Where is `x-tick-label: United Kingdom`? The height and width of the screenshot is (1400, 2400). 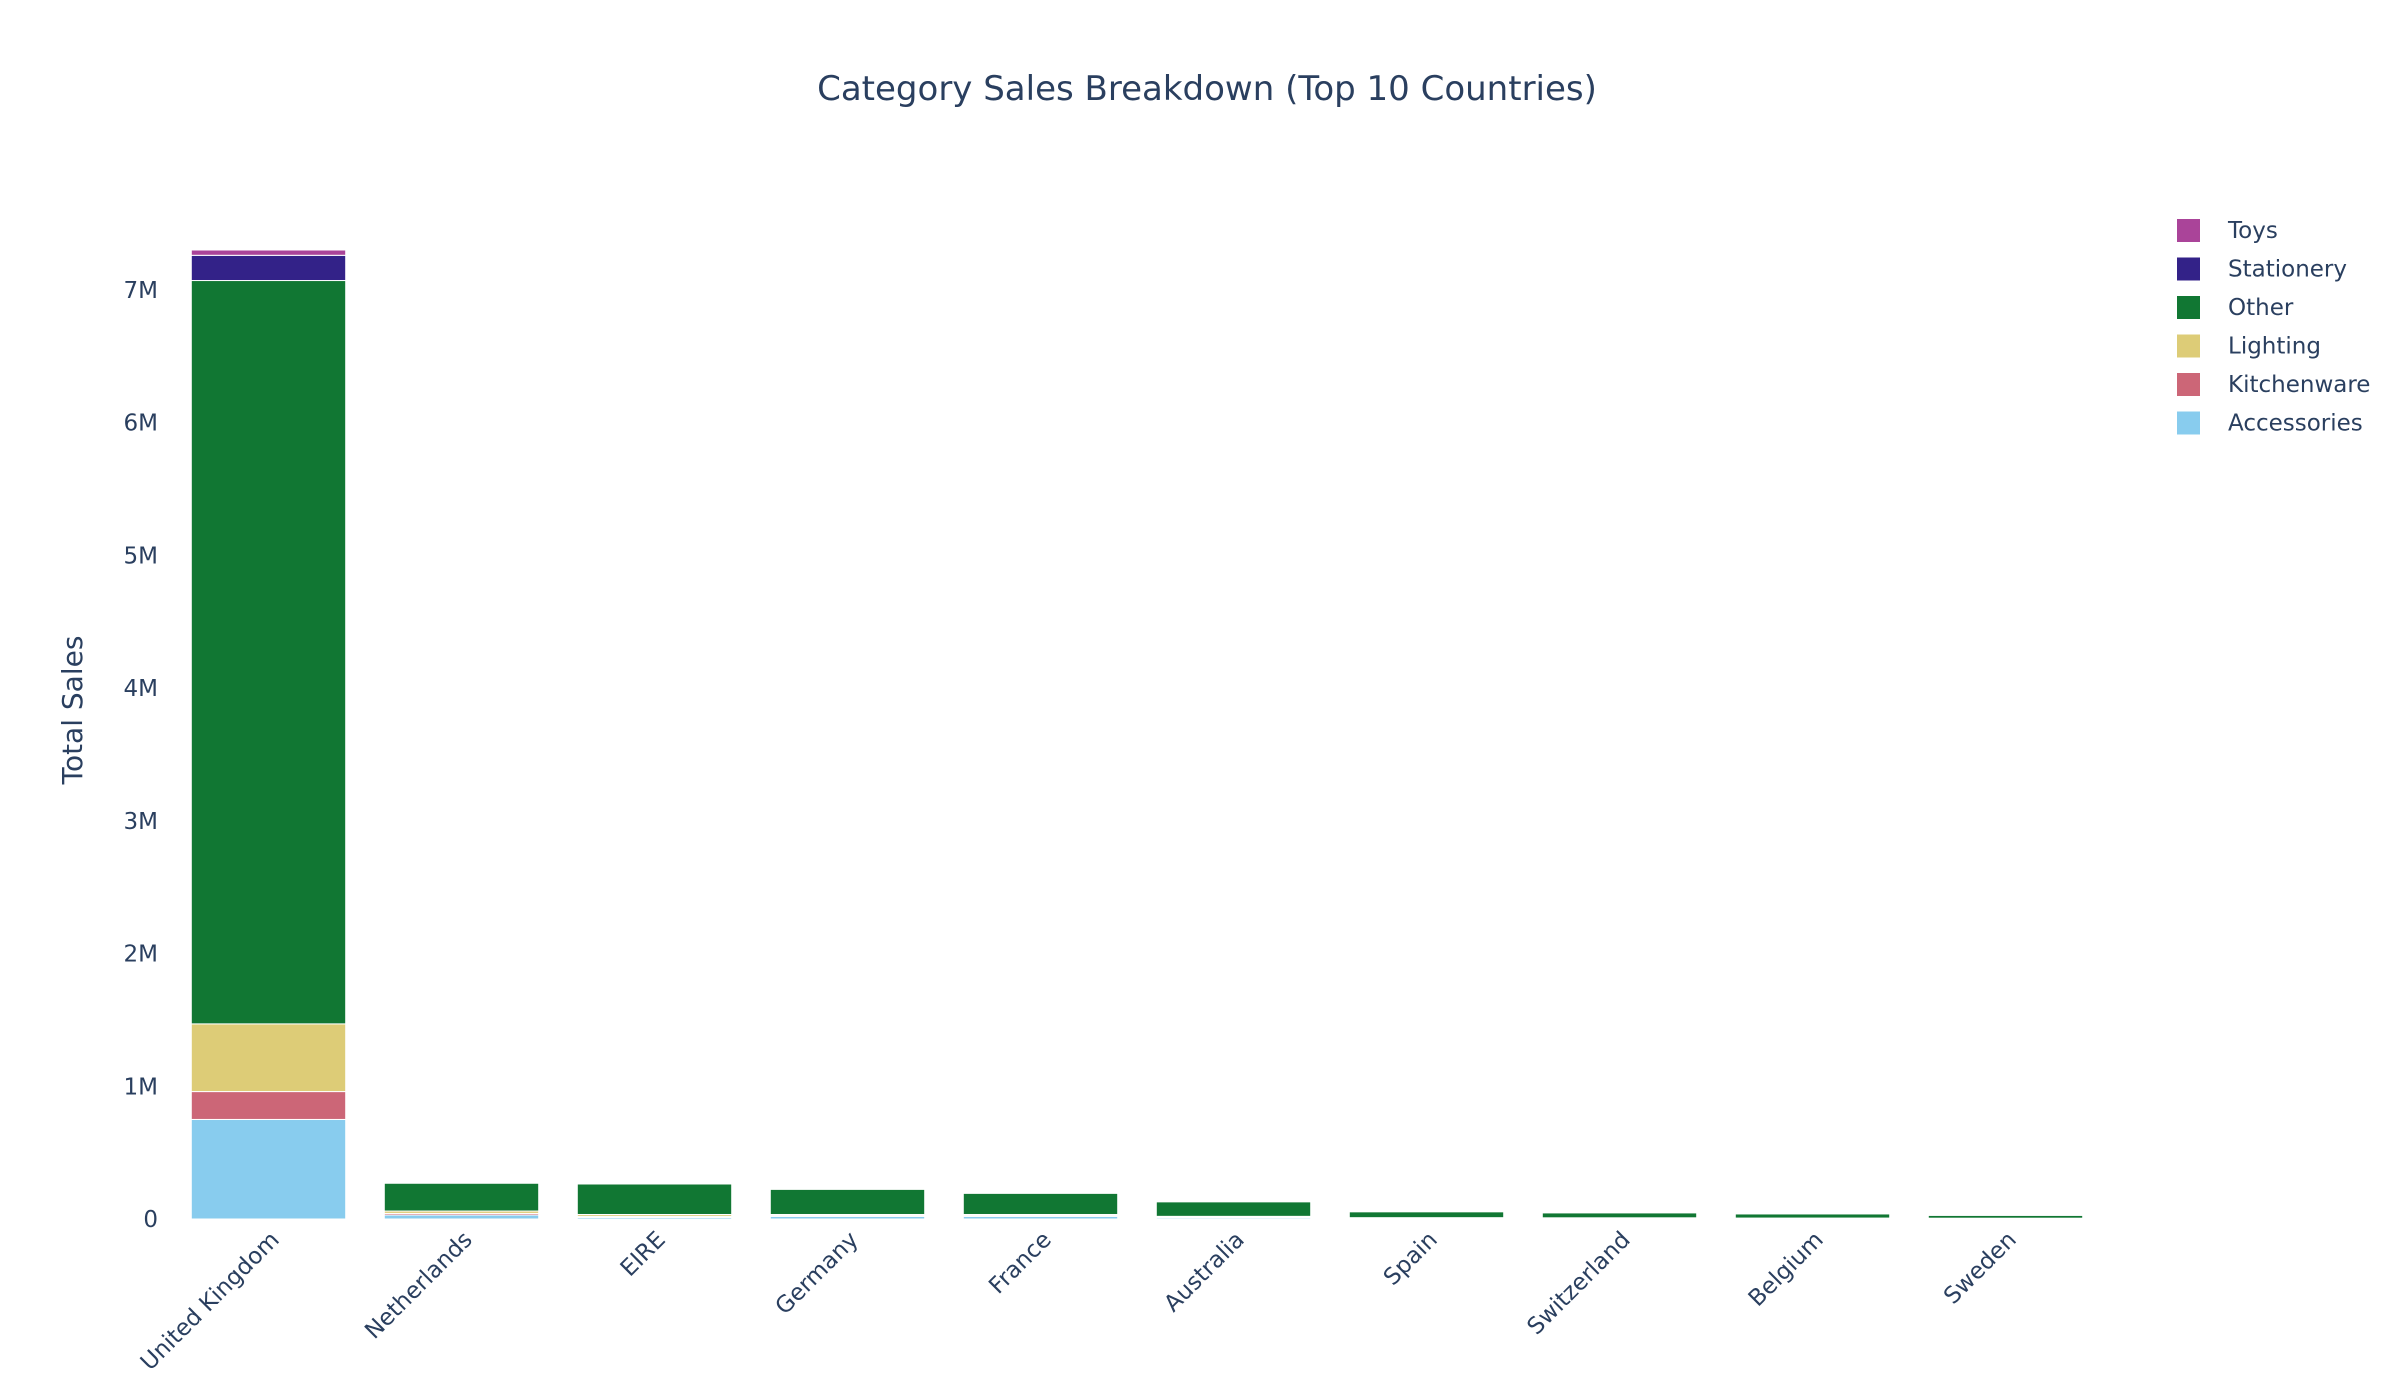 x-tick-label: United Kingdom is located at coordinates (210, 1301).